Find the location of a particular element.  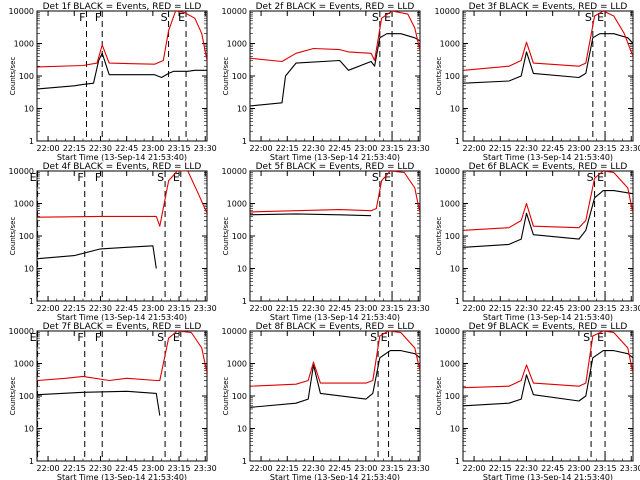

chart-title: Det 9f BLACK = Events, RED = LLD is located at coordinates (548, 327).